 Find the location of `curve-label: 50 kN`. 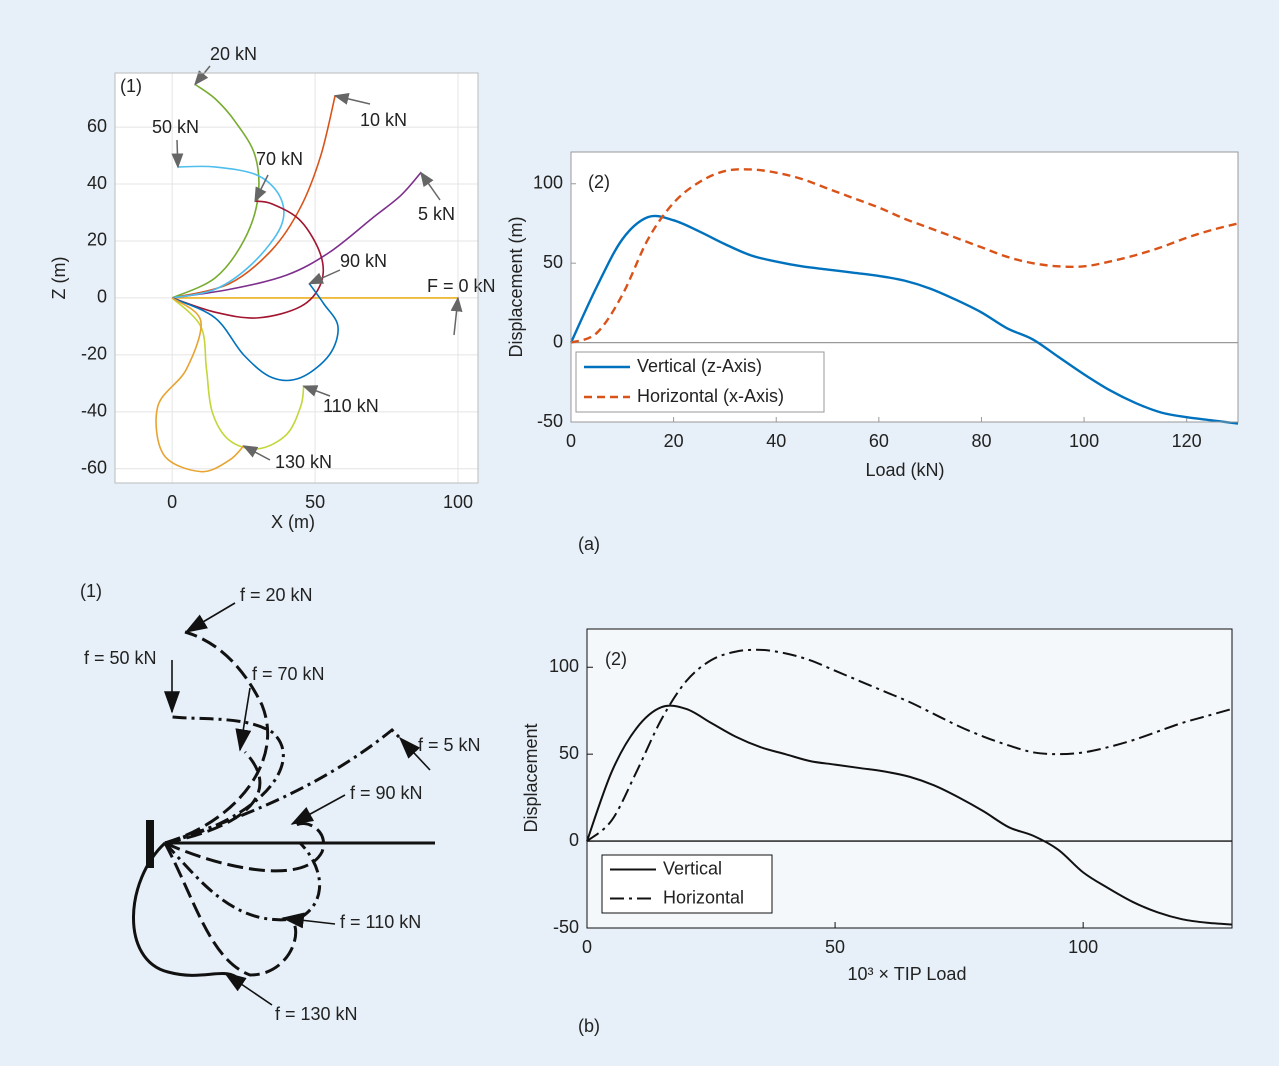

curve-label: 50 kN is located at coordinates (175, 127).